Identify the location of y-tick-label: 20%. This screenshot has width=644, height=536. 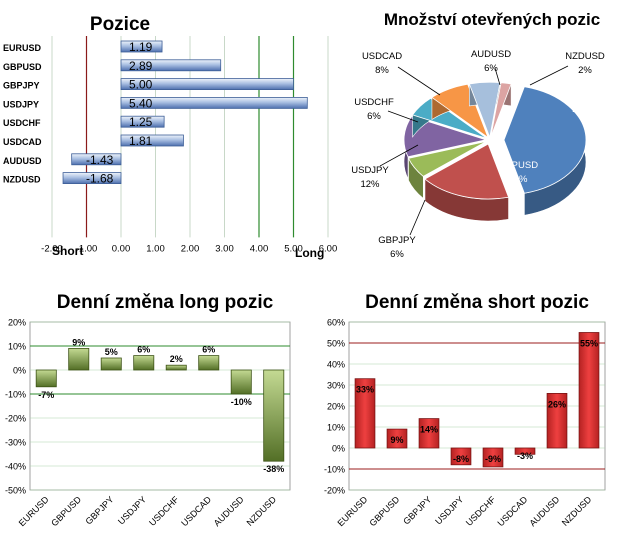
(336, 407).